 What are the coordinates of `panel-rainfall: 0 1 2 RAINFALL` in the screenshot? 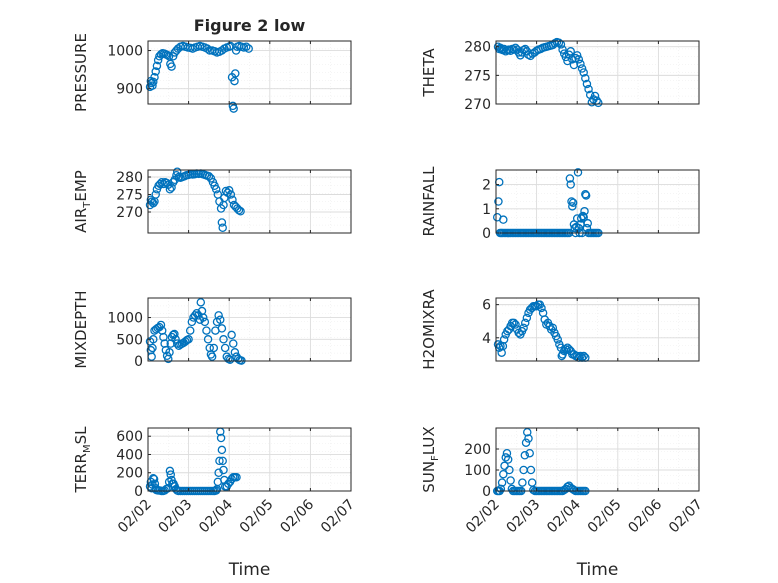 It's located at (560, 204).